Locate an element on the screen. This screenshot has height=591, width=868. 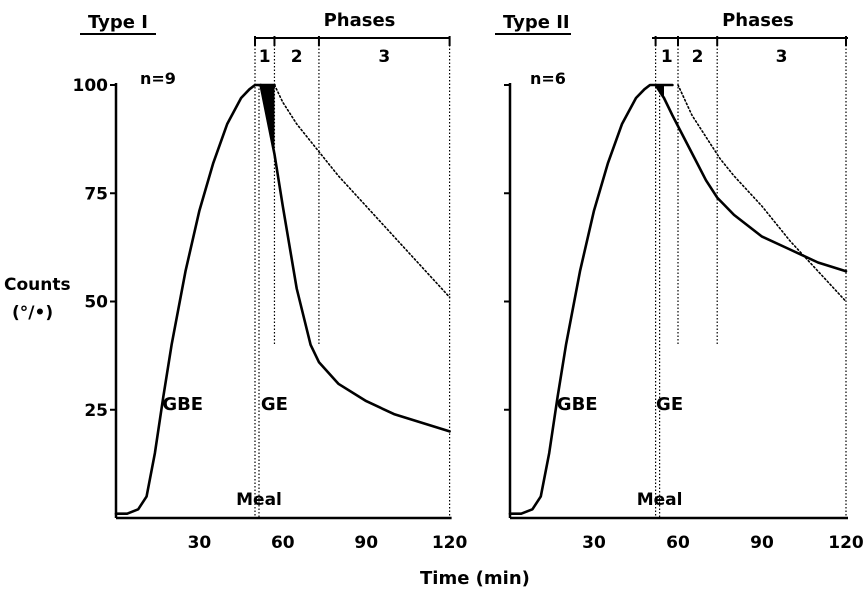
y-tick-label: 100 is located at coordinates (91, 86).